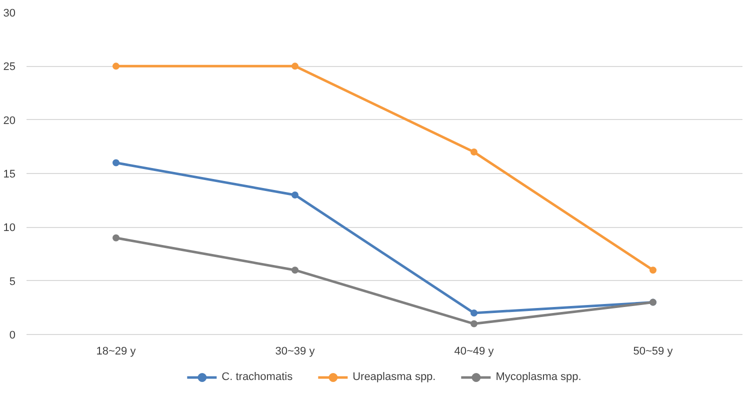  What do you see at coordinates (12, 282) in the screenshot?
I see `y-tick-label: 5` at bounding box center [12, 282].